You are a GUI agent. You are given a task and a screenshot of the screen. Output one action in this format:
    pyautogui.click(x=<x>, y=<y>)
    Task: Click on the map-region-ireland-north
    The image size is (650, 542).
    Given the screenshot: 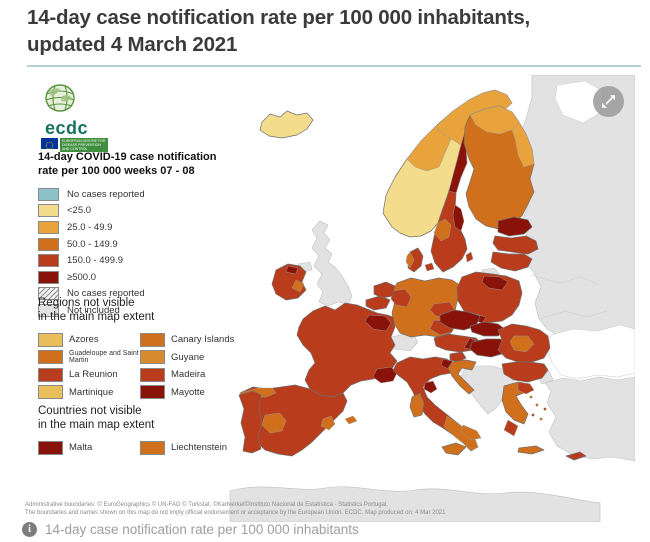 What is the action you would take?
    pyautogui.click(x=292, y=270)
    